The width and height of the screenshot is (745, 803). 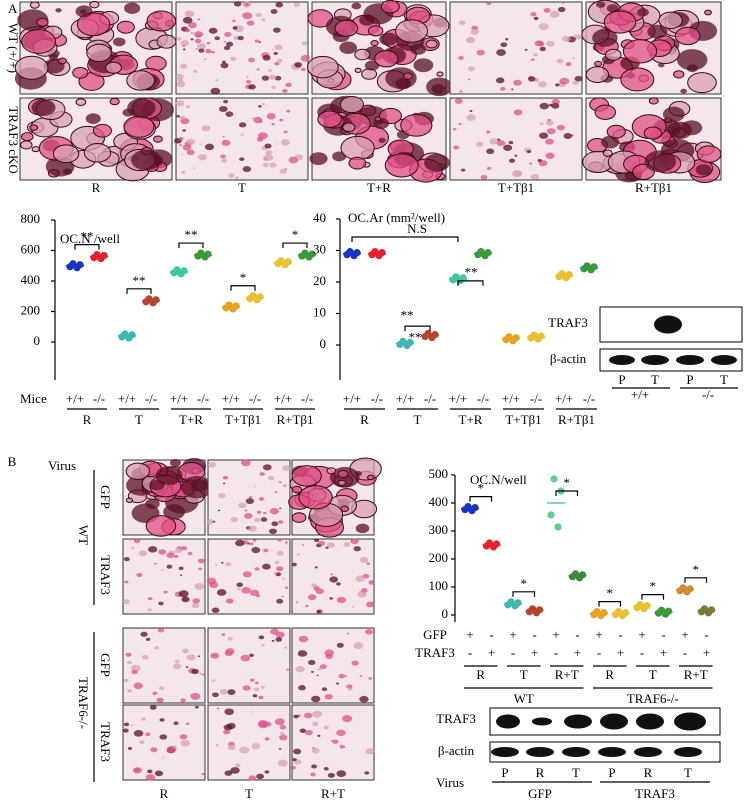 What do you see at coordinates (576, 419) in the screenshot?
I see `label: R+Tβ1` at bounding box center [576, 419].